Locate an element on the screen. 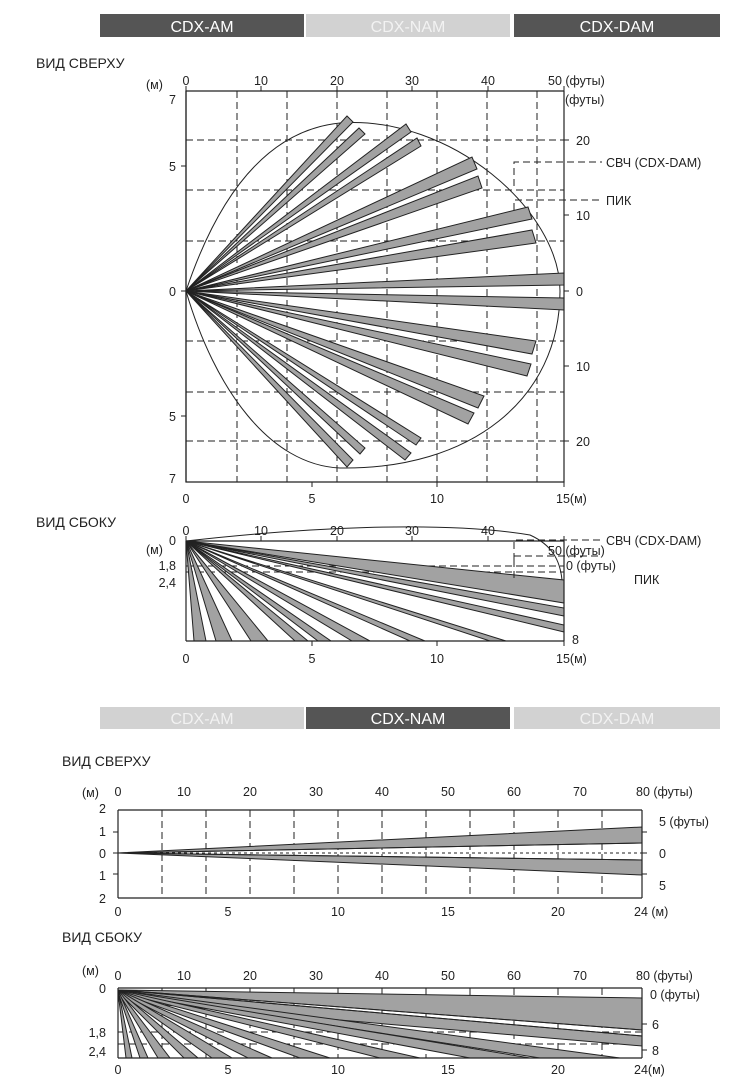 This screenshot has height=1089, width=754. diagram-a-side-title: ВИД СБОКУ is located at coordinates (76, 522).